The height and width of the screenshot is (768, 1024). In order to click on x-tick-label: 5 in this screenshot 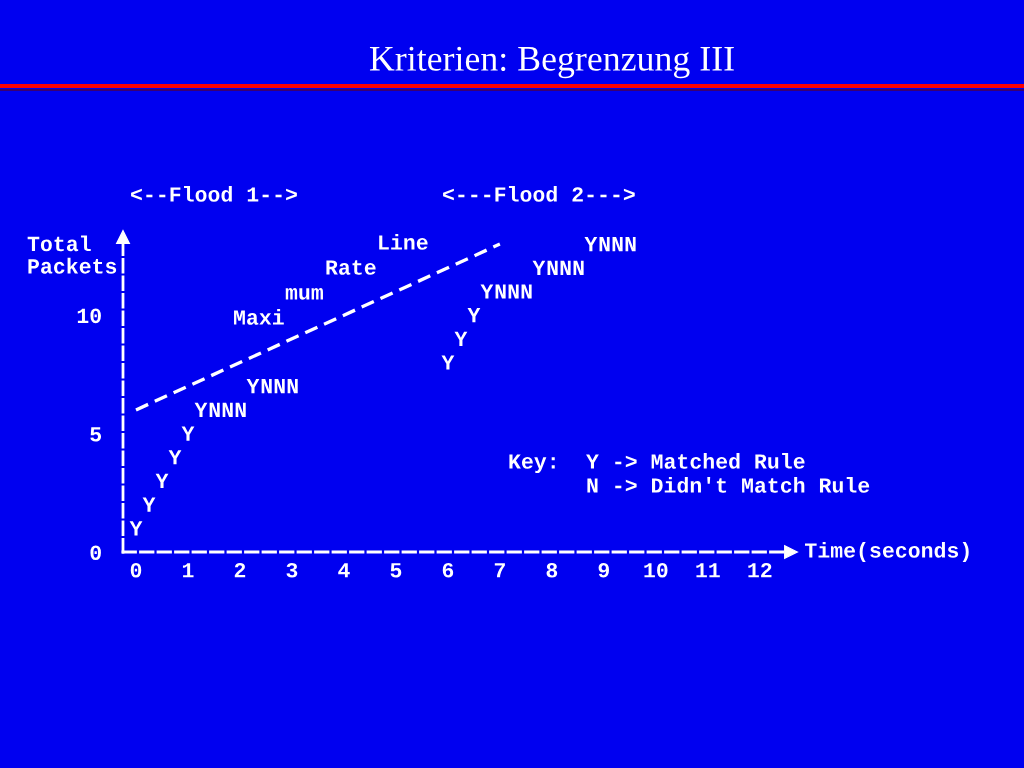, I will do `click(396, 570)`.